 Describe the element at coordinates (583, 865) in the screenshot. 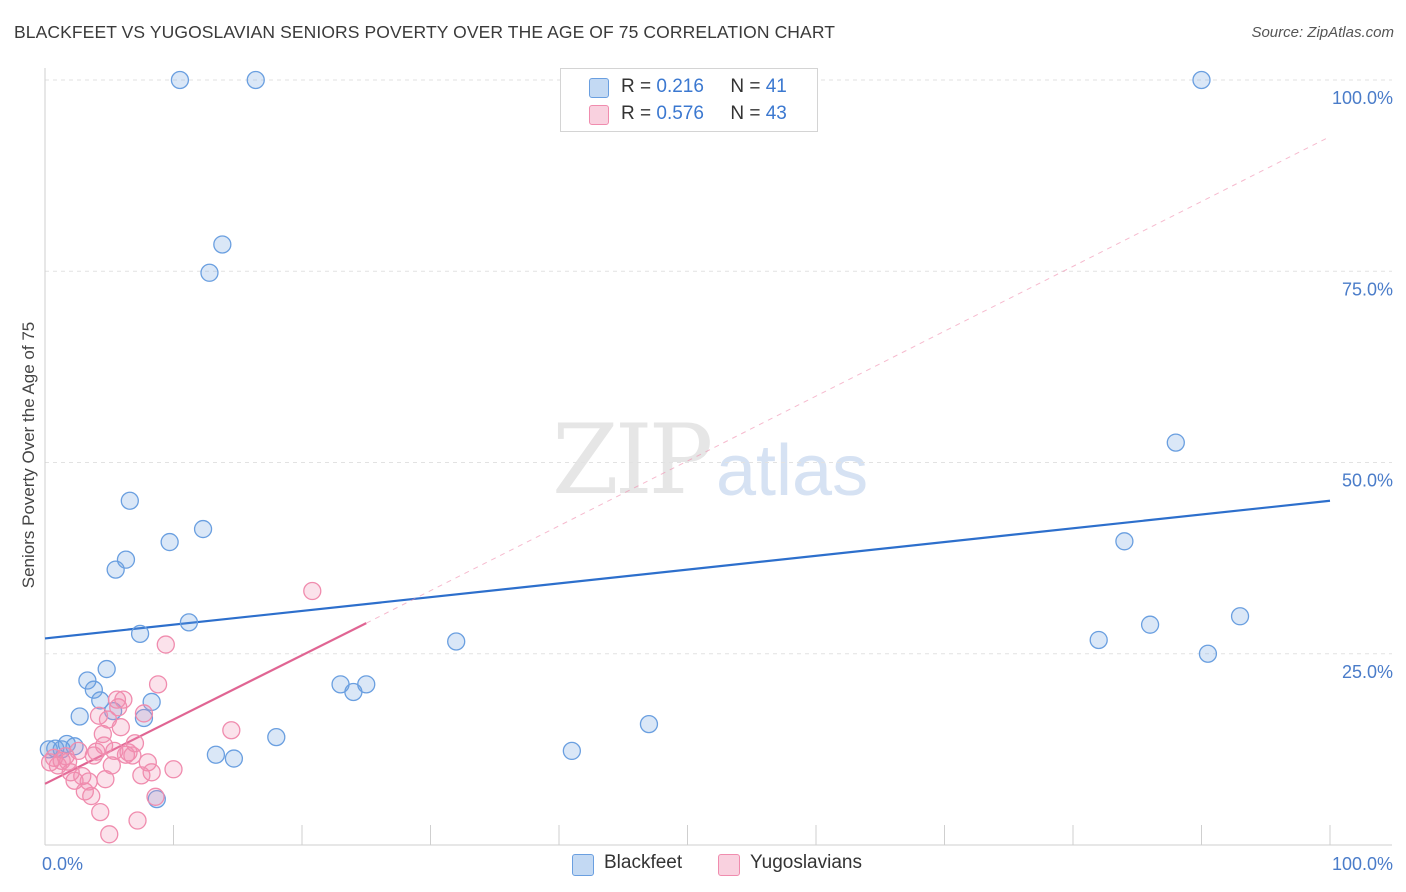

I see `series-swatch-blackfeet` at that location.